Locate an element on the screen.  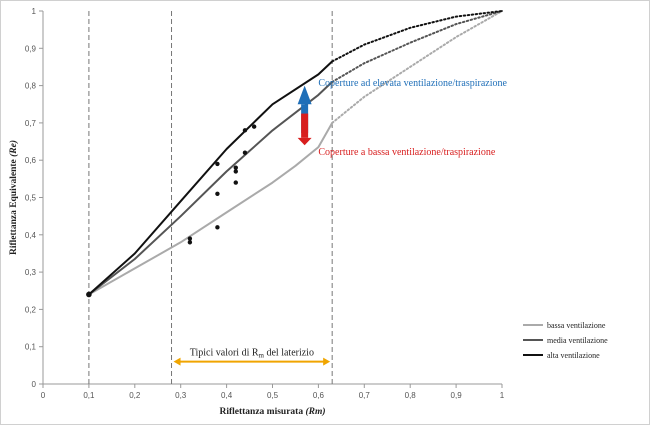
y-tick-label: 0,8 is located at coordinates (31, 86).